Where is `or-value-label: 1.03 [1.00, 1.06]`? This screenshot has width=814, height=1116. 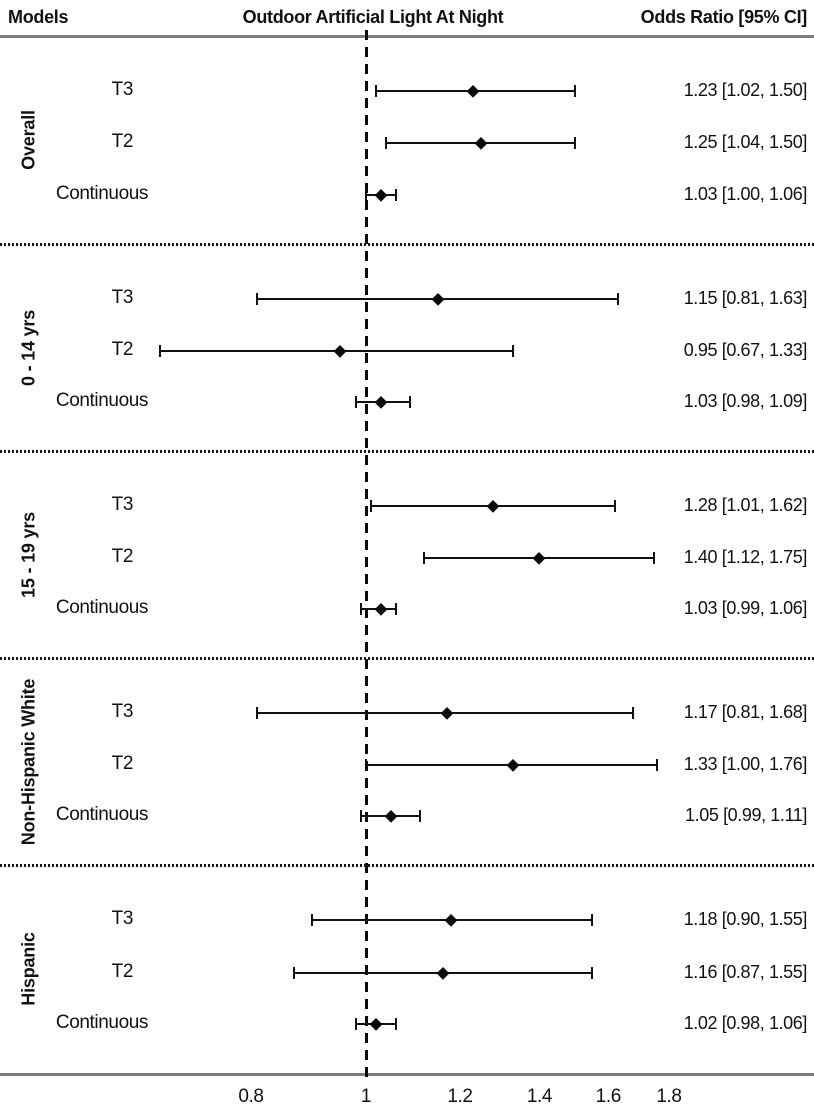
or-value-label: 1.03 [1.00, 1.06] is located at coordinates (745, 193).